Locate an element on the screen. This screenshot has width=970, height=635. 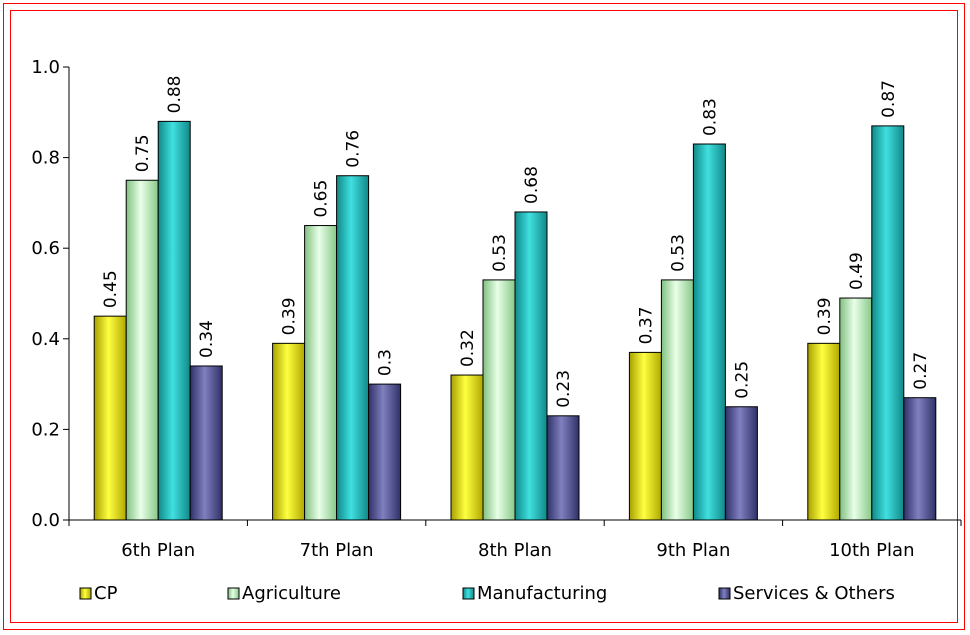
data-label: 0.49 is located at coordinates (857, 271).